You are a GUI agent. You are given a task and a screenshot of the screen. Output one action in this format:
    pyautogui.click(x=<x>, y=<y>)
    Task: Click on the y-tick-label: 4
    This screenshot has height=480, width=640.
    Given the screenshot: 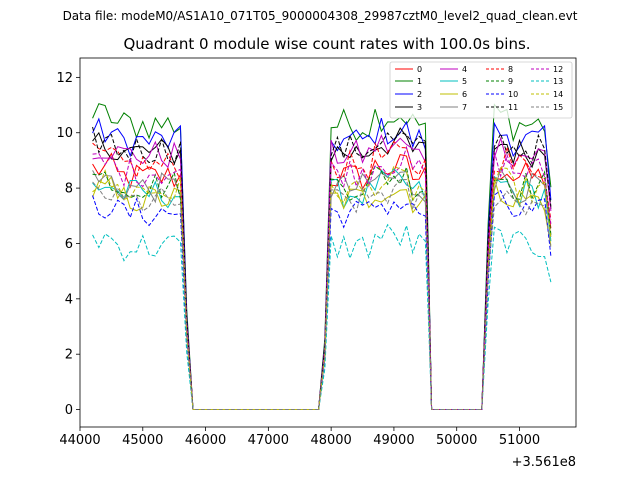 What is the action you would take?
    pyautogui.click(x=69, y=299)
    